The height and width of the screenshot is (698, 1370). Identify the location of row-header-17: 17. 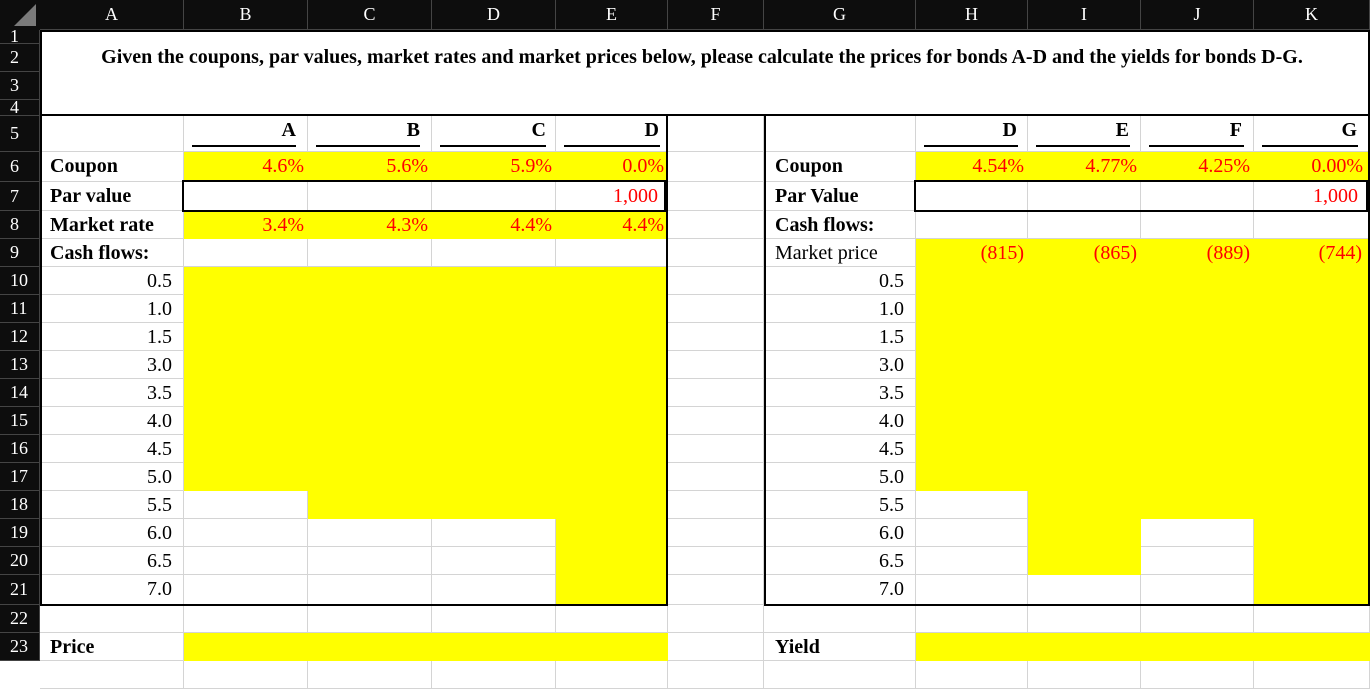
(20, 477).